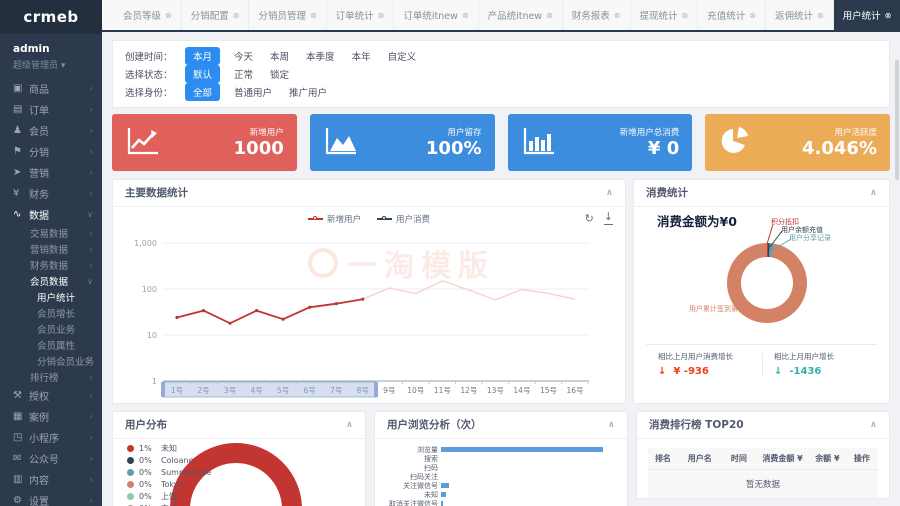 The image size is (900, 506). I want to click on panel-title: 用户分布, so click(146, 425).